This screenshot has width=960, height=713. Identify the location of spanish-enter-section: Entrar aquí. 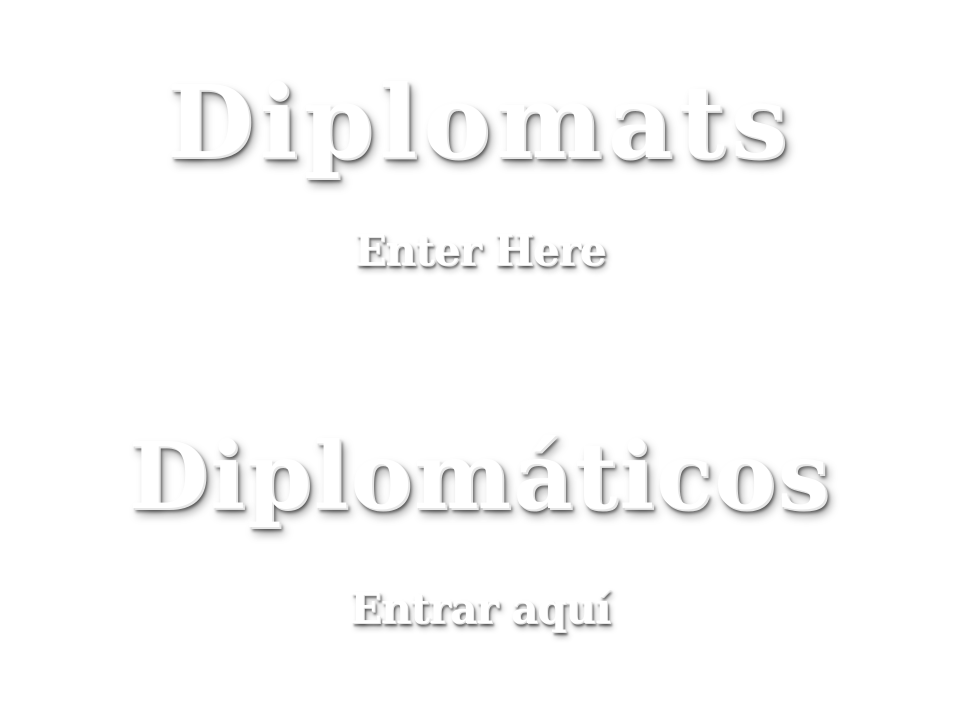
(480, 609).